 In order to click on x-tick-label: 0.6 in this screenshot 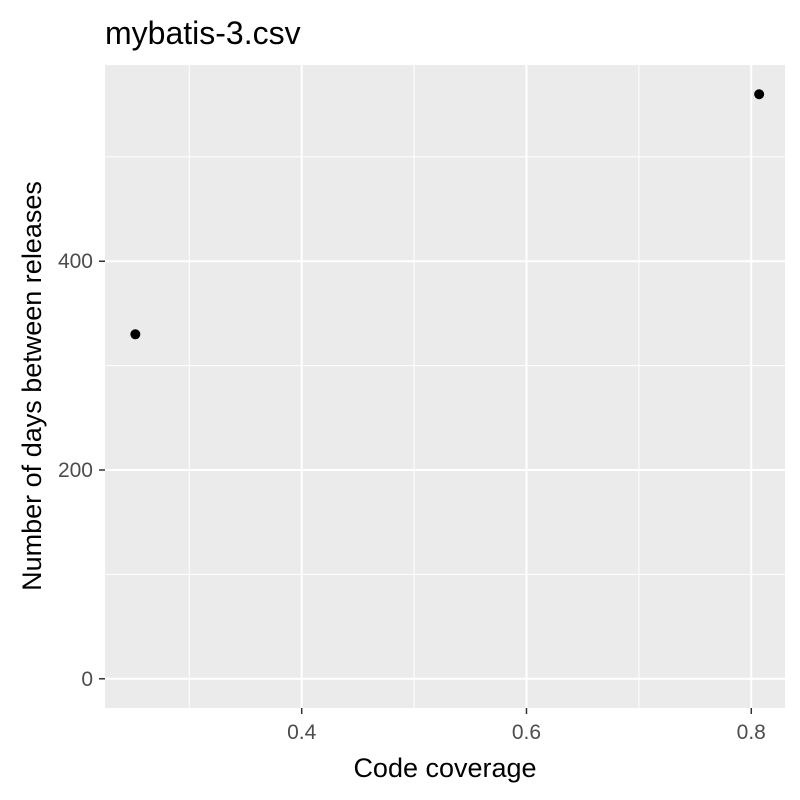, I will do `click(526, 732)`.